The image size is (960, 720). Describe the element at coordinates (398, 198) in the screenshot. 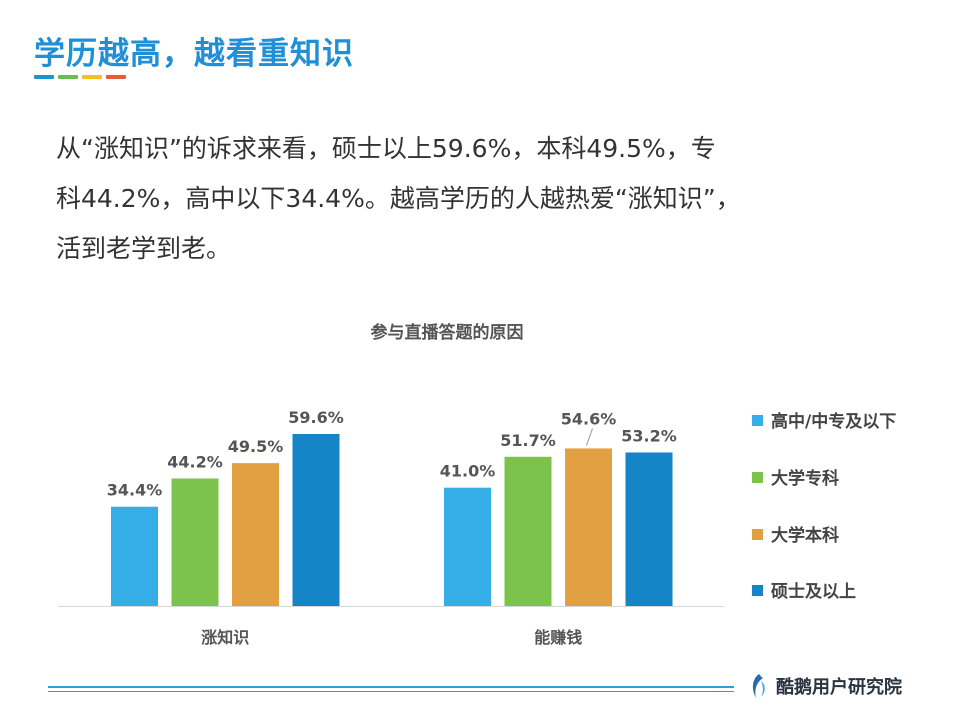

I see `paragraph-line-2: 科44.2%，高中以下34.4%。越高学历的人越热爱“涨知识”，` at that location.